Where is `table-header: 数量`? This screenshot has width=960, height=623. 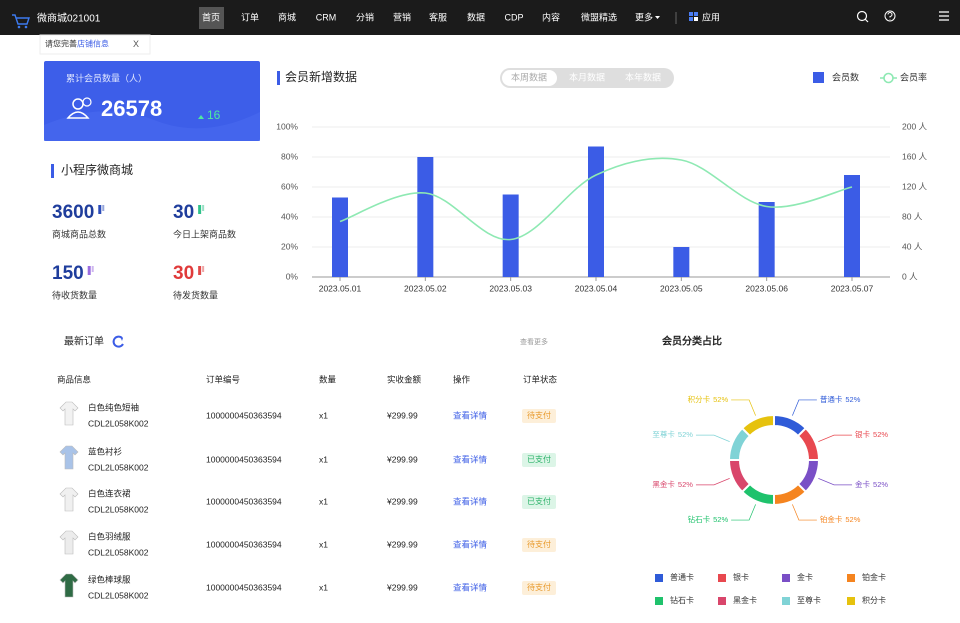 table-header: 数量 is located at coordinates (328, 379).